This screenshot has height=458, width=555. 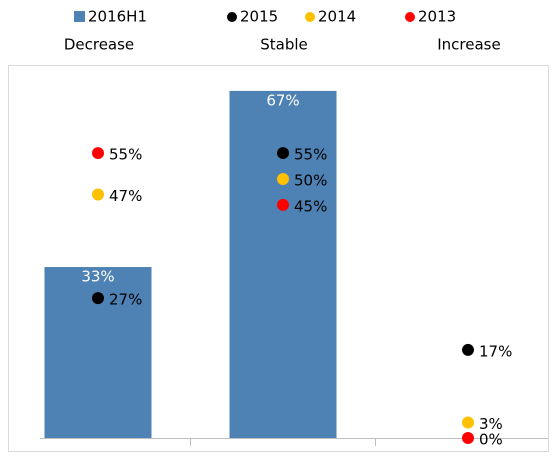 I want to click on bar-label: 33%, so click(x=97, y=277).